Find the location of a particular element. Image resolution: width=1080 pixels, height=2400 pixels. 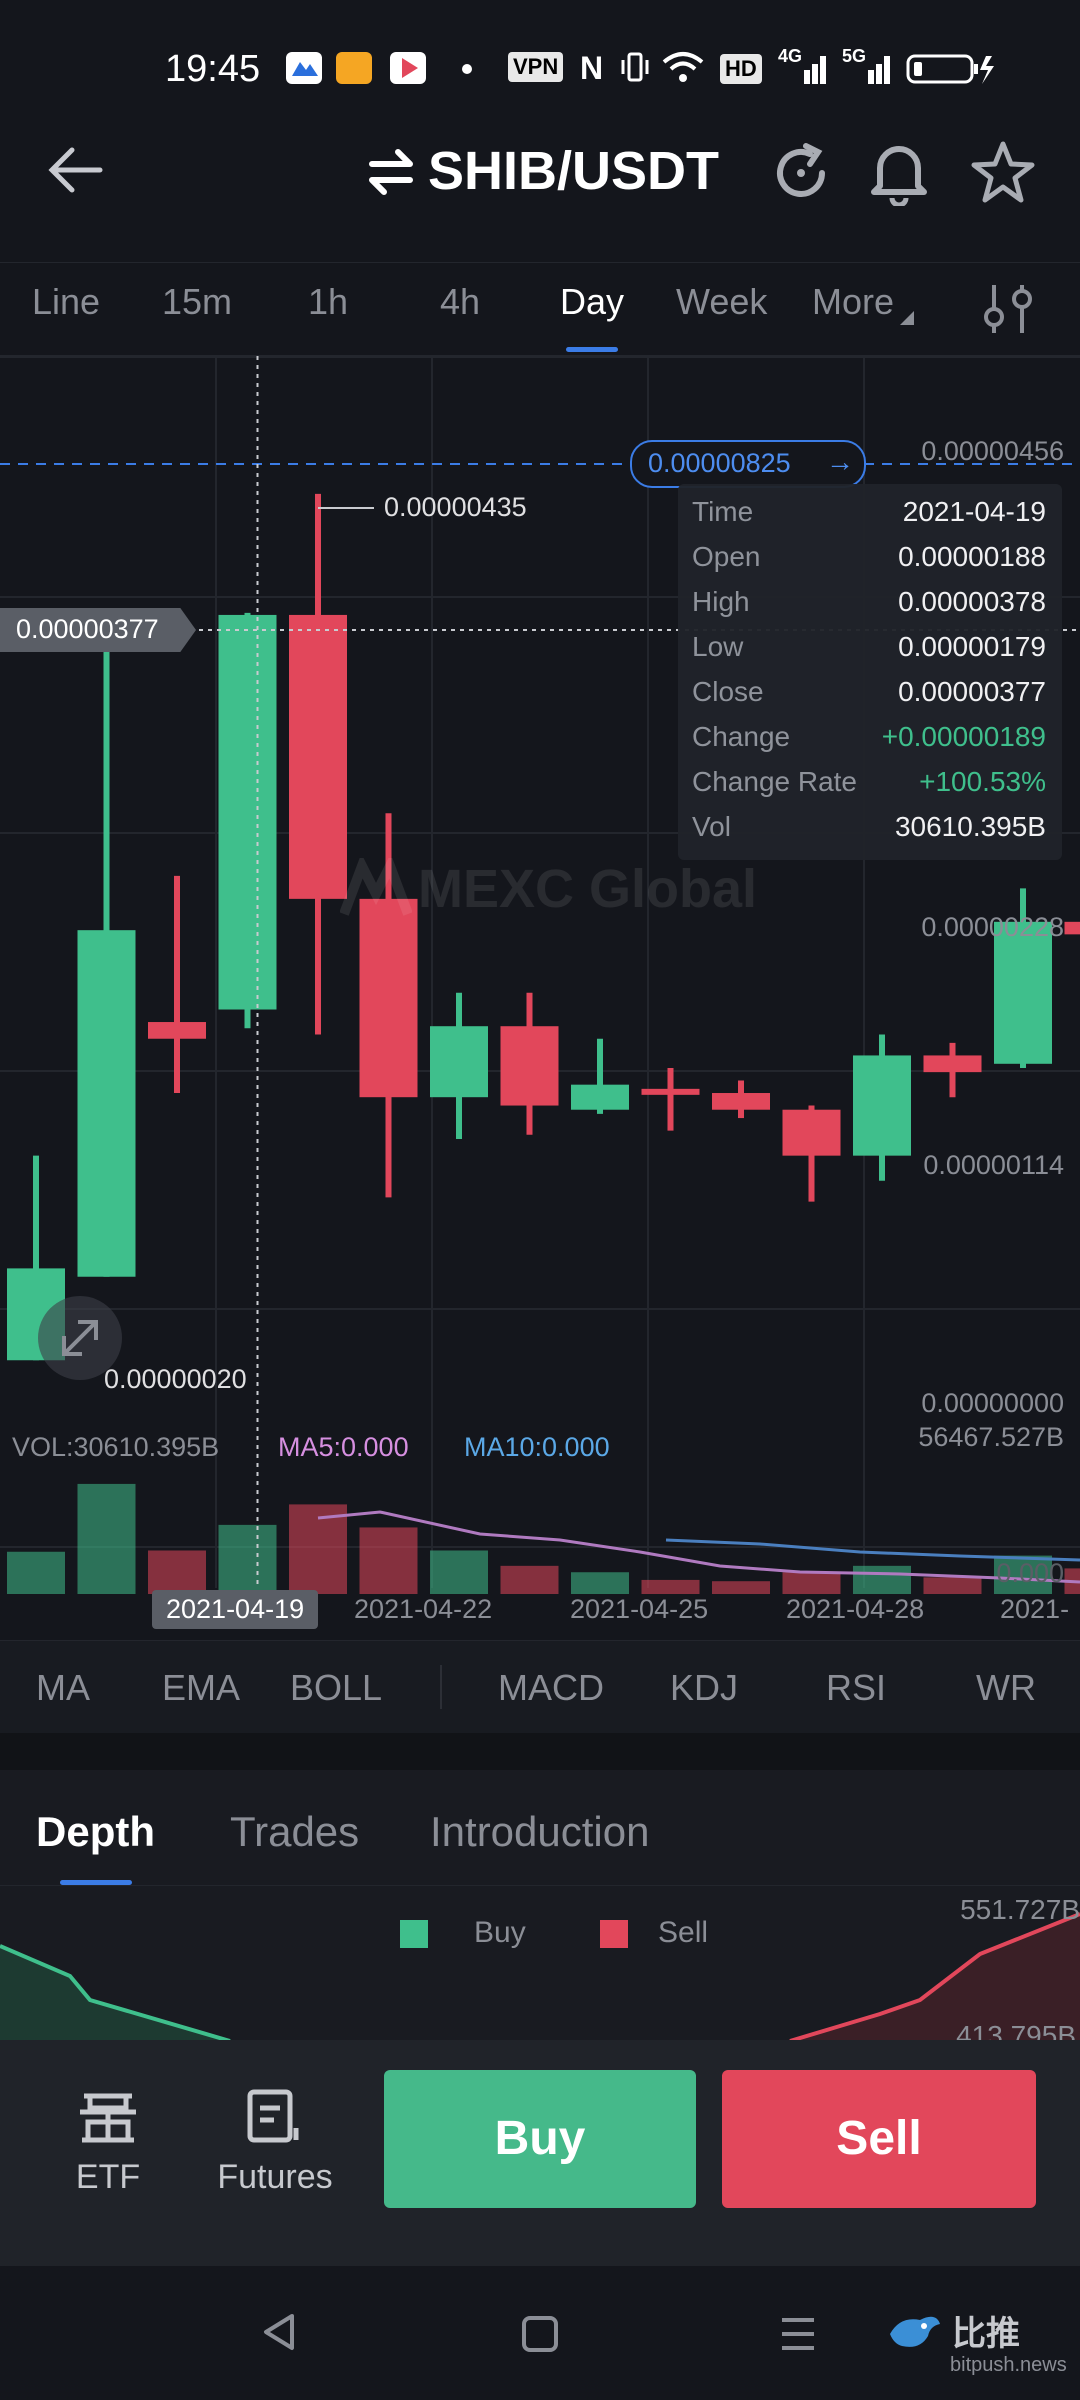

indicator-rsi: RSI is located at coordinates (856, 1687).